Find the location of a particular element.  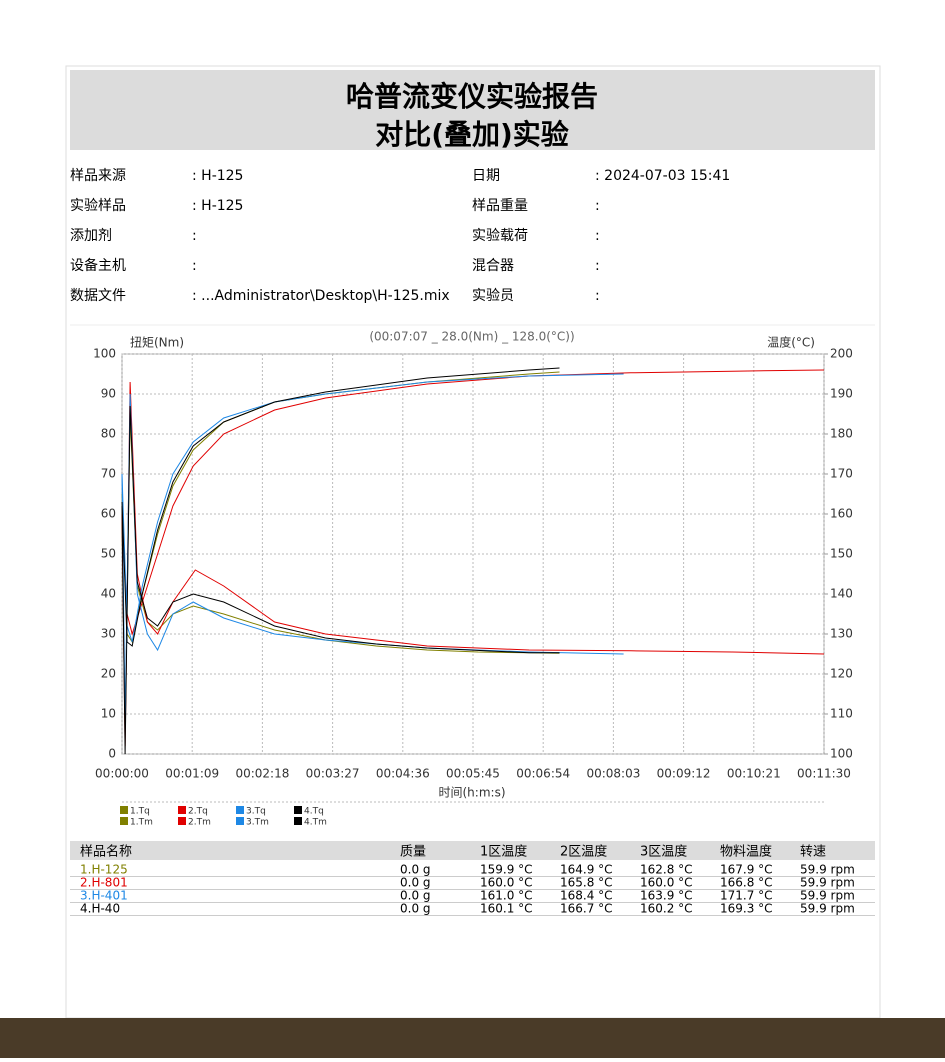

info-label: 混合器 is located at coordinates (493, 266).